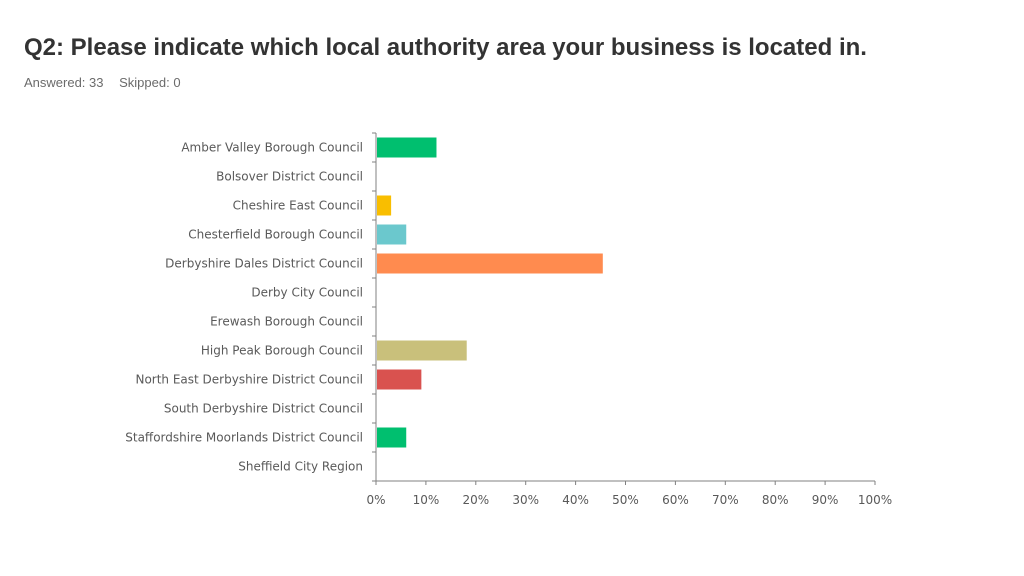 This screenshot has width=1024, height=576. I want to click on category-label: Chesterfield Borough Council, so click(275, 235).